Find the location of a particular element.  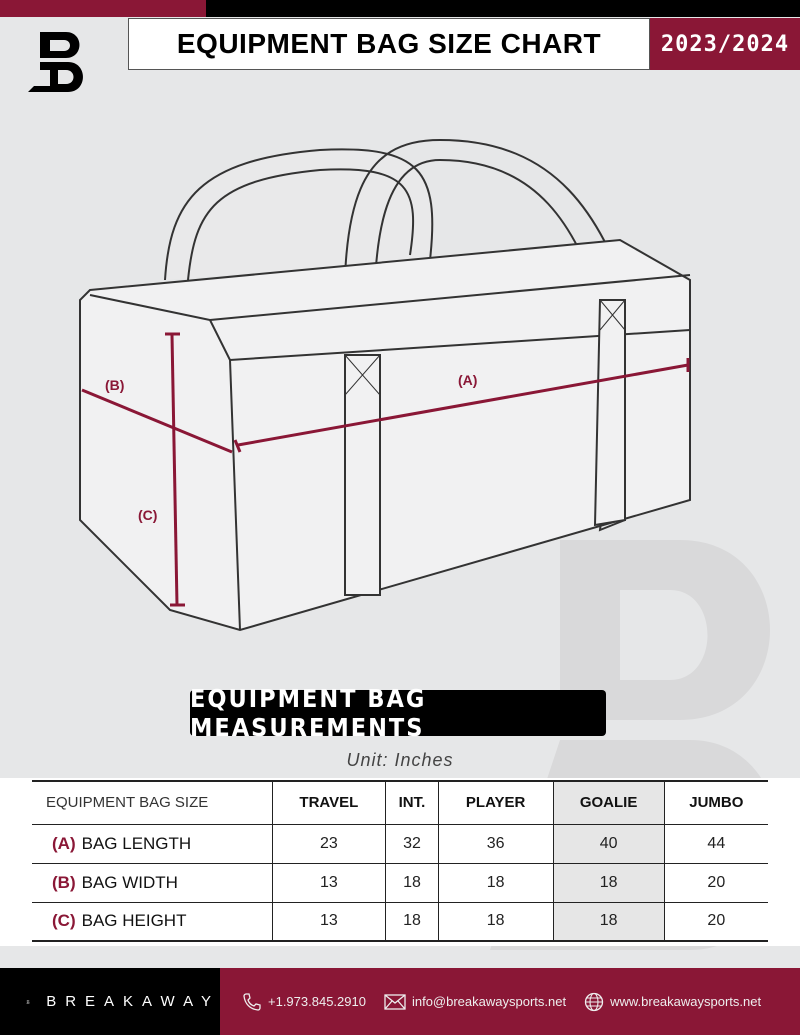

cell: 32 is located at coordinates (412, 843).